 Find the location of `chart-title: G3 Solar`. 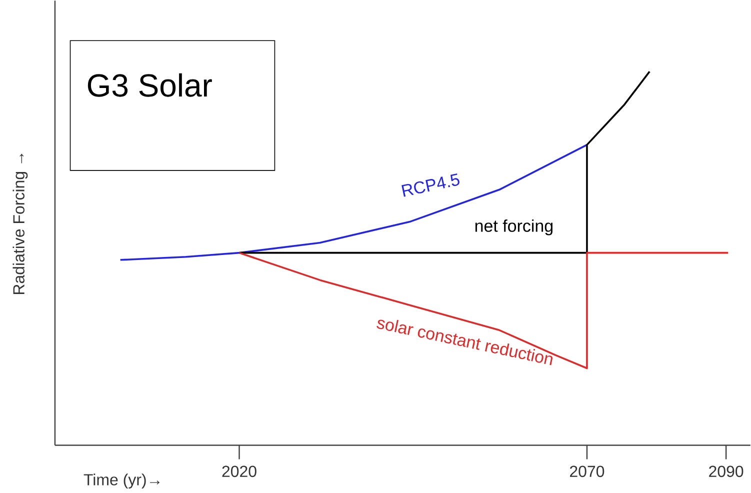

chart-title: G3 Solar is located at coordinates (150, 85).